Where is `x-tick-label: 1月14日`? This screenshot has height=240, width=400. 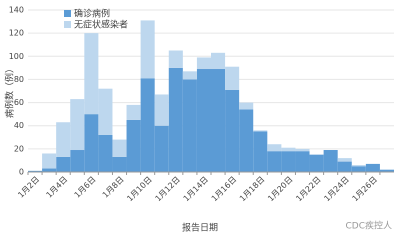
x-tick-label: 1月14日 is located at coordinates (196, 189).